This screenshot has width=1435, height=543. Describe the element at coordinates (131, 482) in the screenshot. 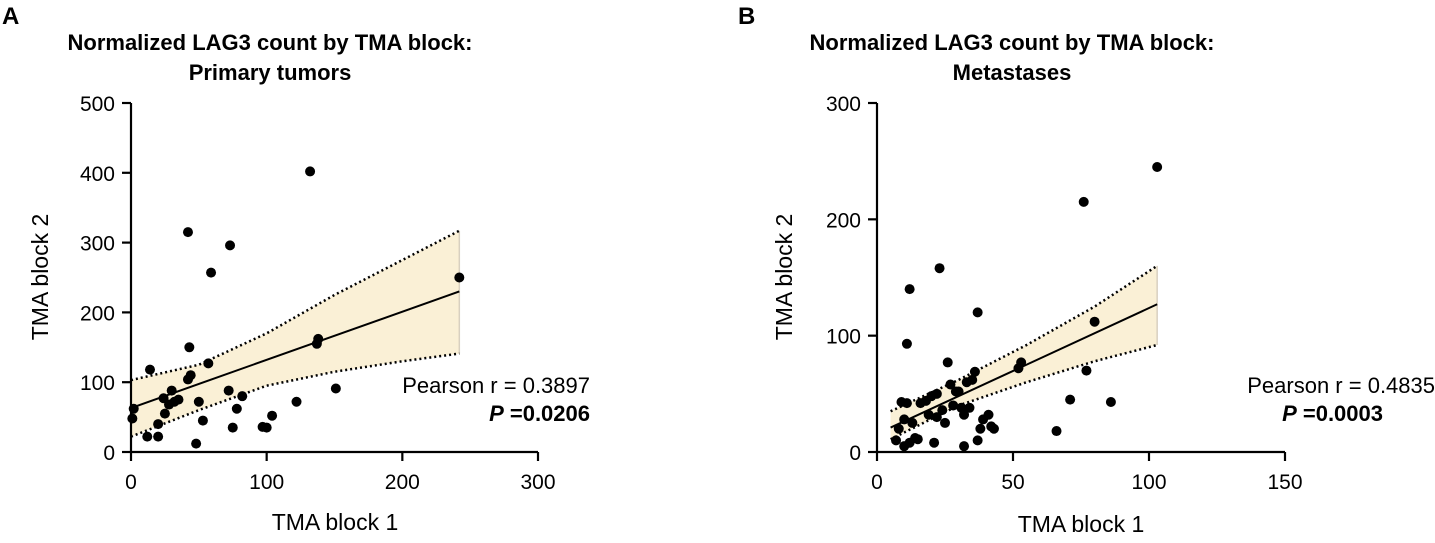

I see `chart-a-x-tick-label: 0` at that location.